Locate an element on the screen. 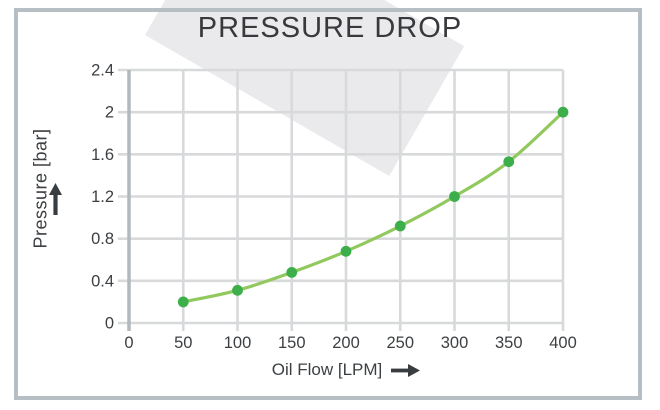 This screenshot has width=660, height=410. y-tick-label: 0.8 is located at coordinates (102, 239).